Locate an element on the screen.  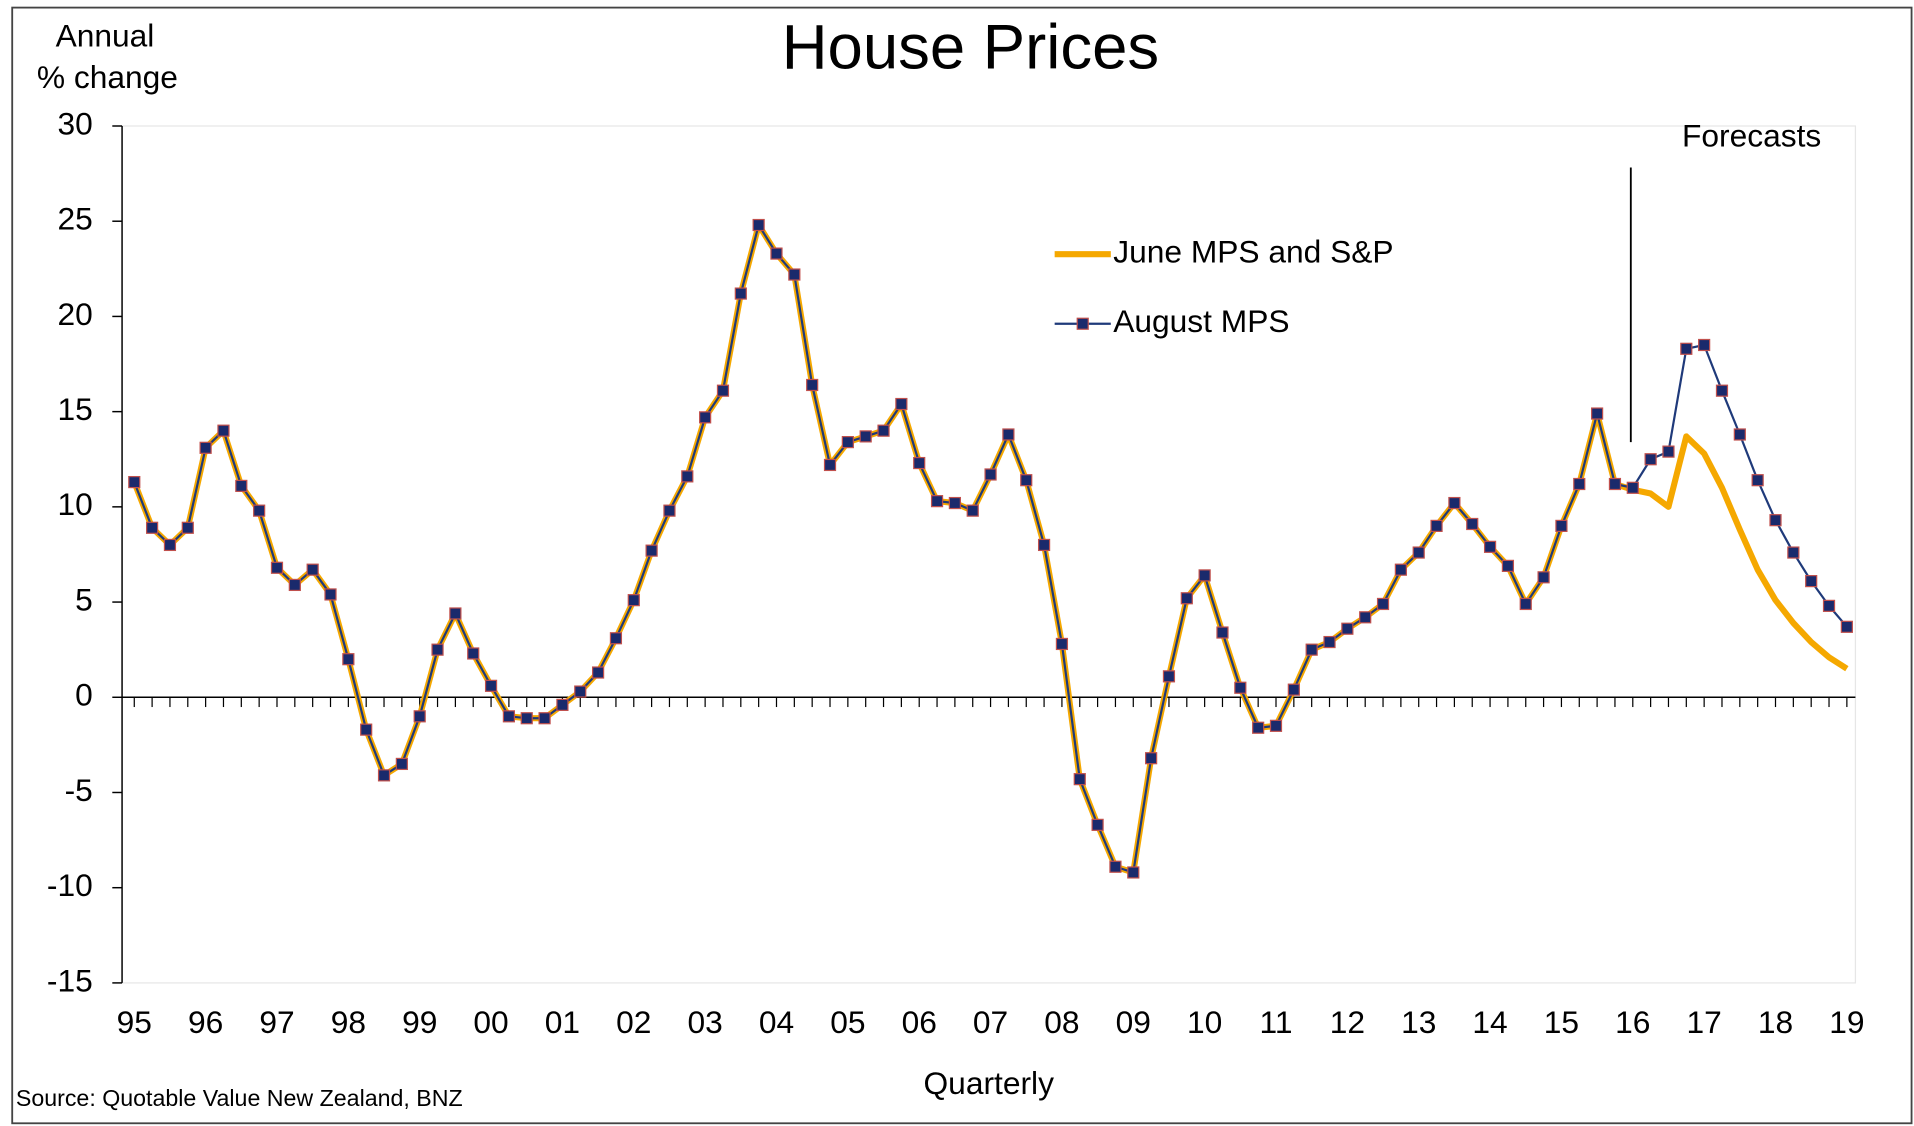
legend-marker is located at coordinates (1082, 323).